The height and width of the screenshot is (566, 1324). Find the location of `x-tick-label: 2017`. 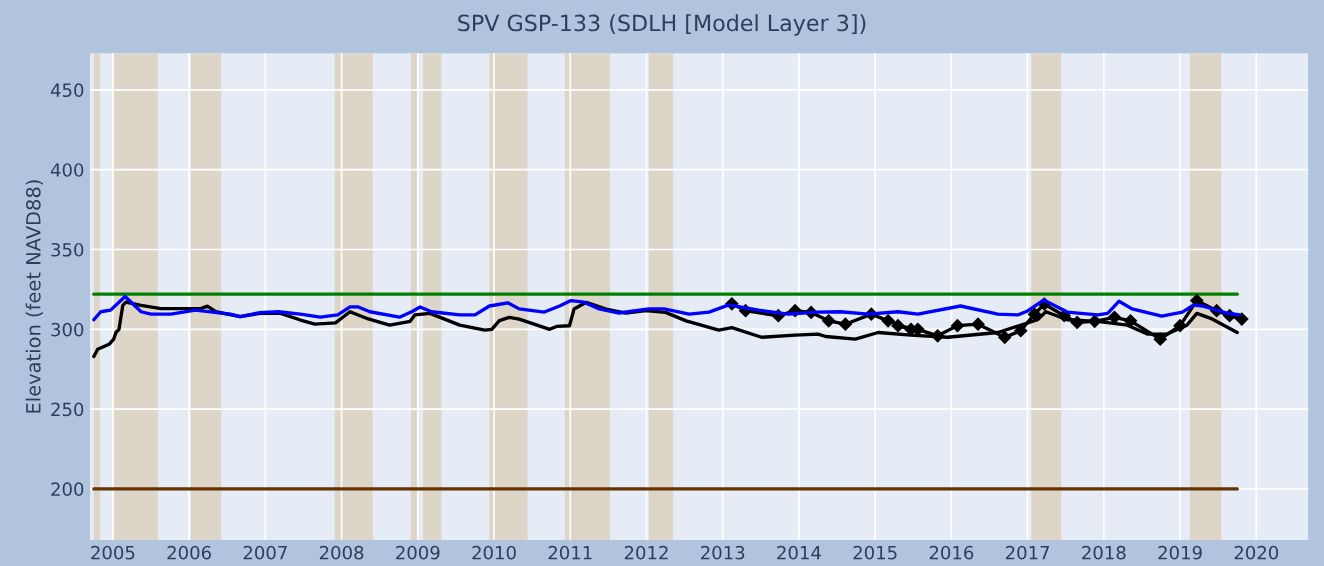

x-tick-label: 2017 is located at coordinates (1027, 552).